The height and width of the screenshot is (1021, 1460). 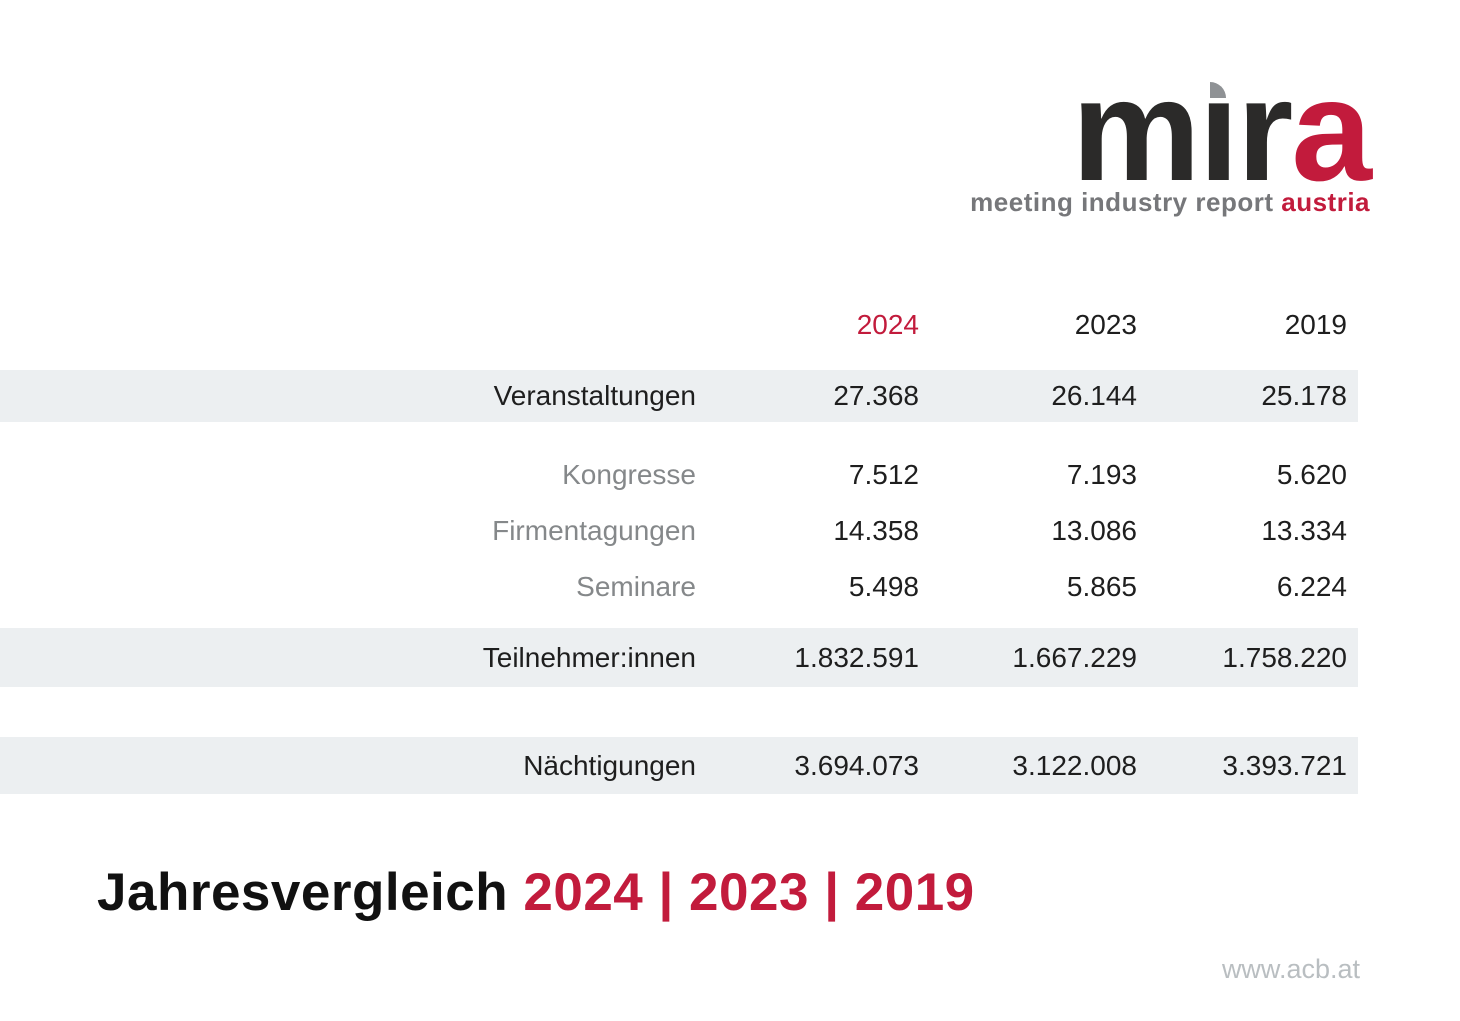 What do you see at coordinates (883, 586) in the screenshot?
I see `value-2024: 5.498` at bounding box center [883, 586].